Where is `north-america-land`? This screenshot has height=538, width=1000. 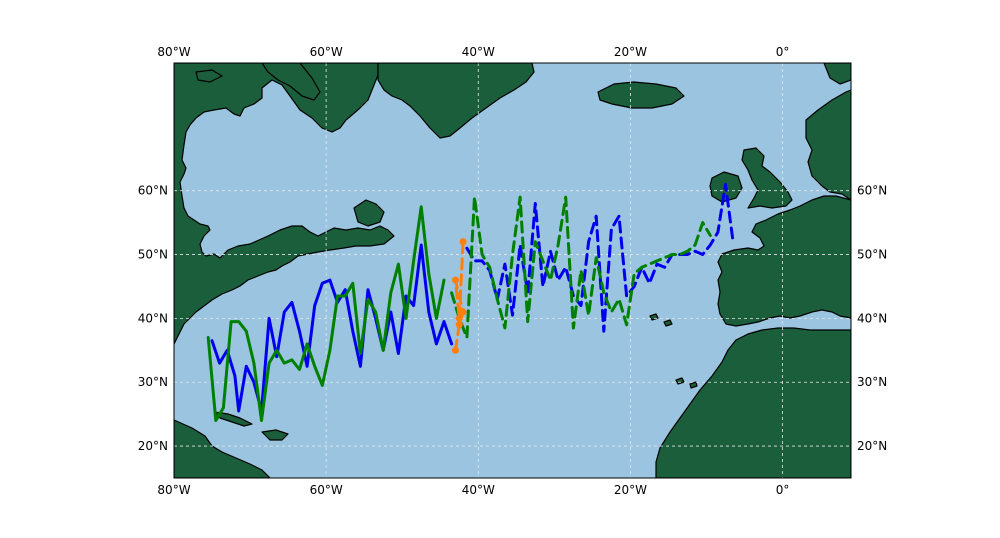
north-america-land is located at coordinates (284, 204).